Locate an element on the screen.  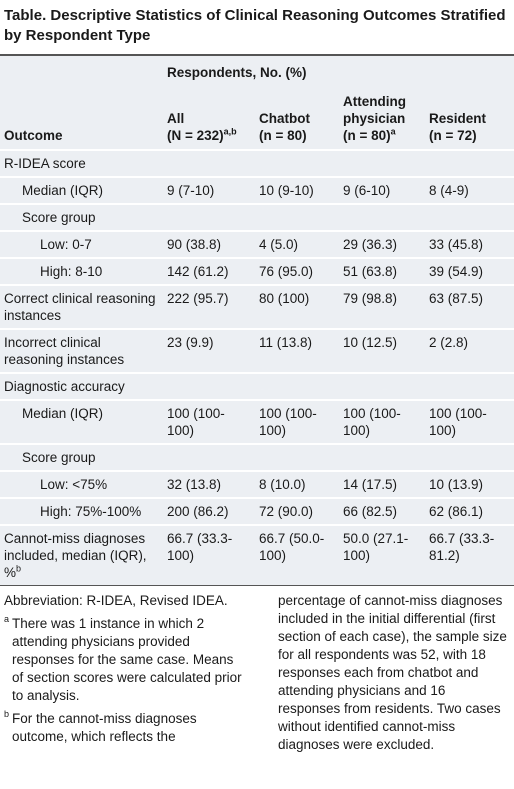
data-cell: 2 (2.8) is located at coordinates (469, 350).